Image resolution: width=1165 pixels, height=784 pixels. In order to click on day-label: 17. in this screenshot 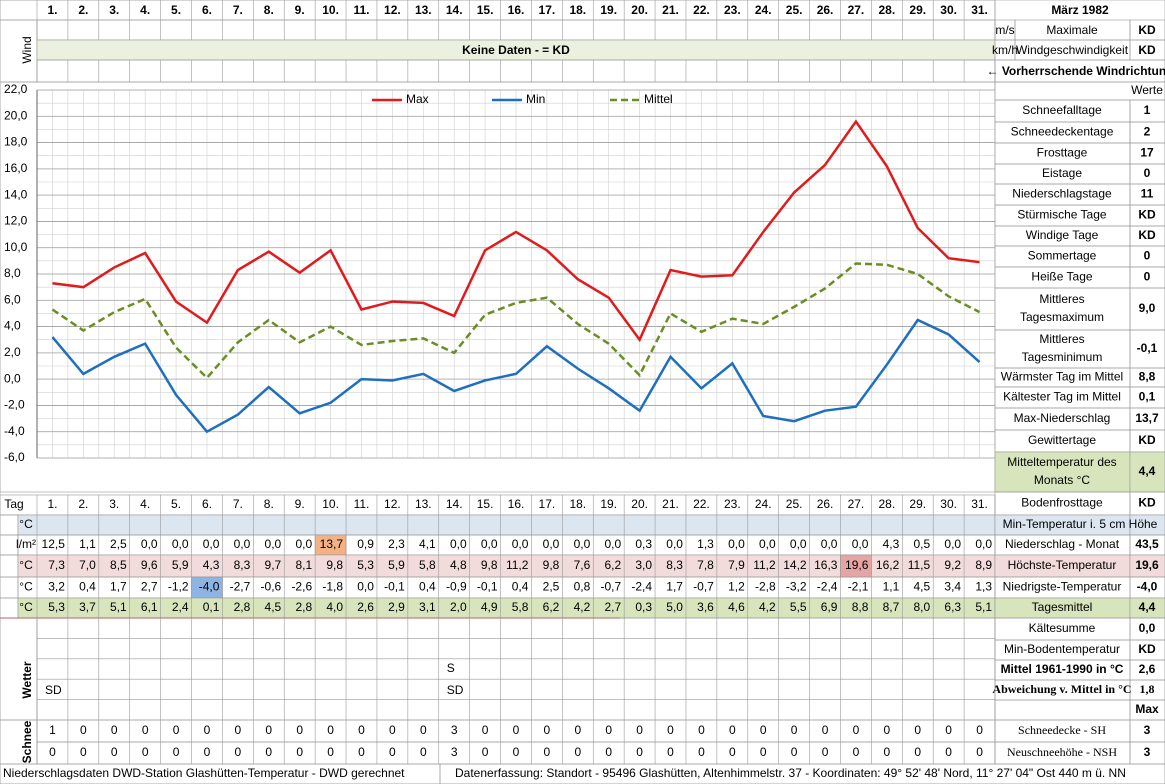, I will do `click(547, 10)`.